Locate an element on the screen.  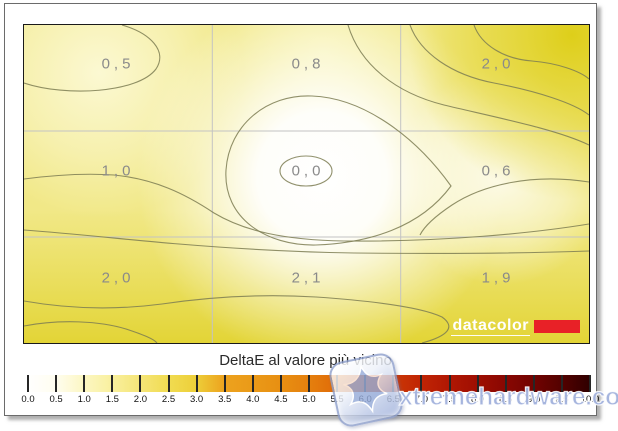
colorbar-tick-label: 5.5 is located at coordinates (337, 399).